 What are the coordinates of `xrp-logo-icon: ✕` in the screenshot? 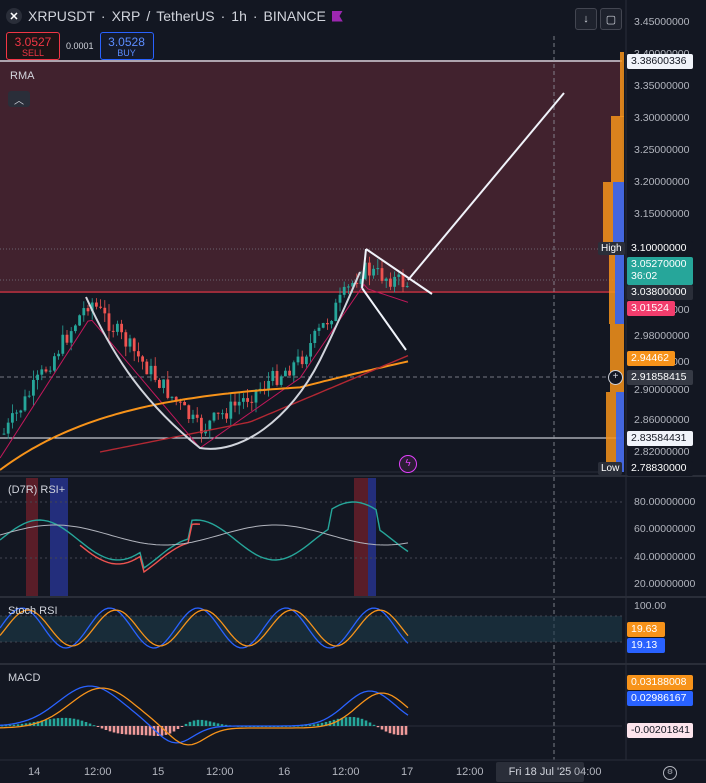 It's located at (14, 16).